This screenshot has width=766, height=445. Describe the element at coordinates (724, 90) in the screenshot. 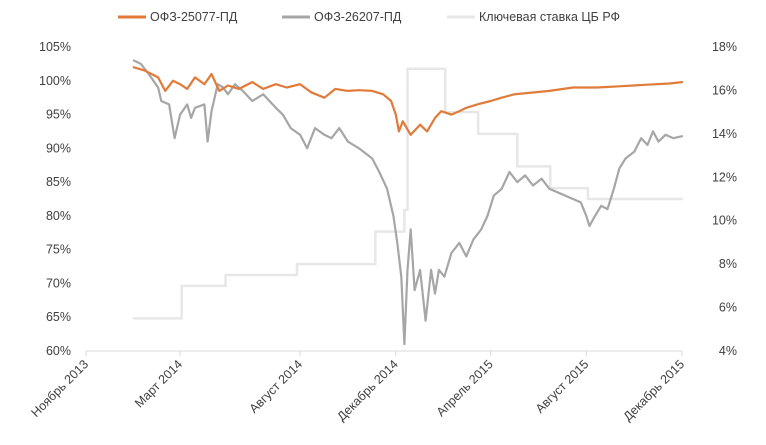

I see `y-right-tick-label: 16%` at that location.